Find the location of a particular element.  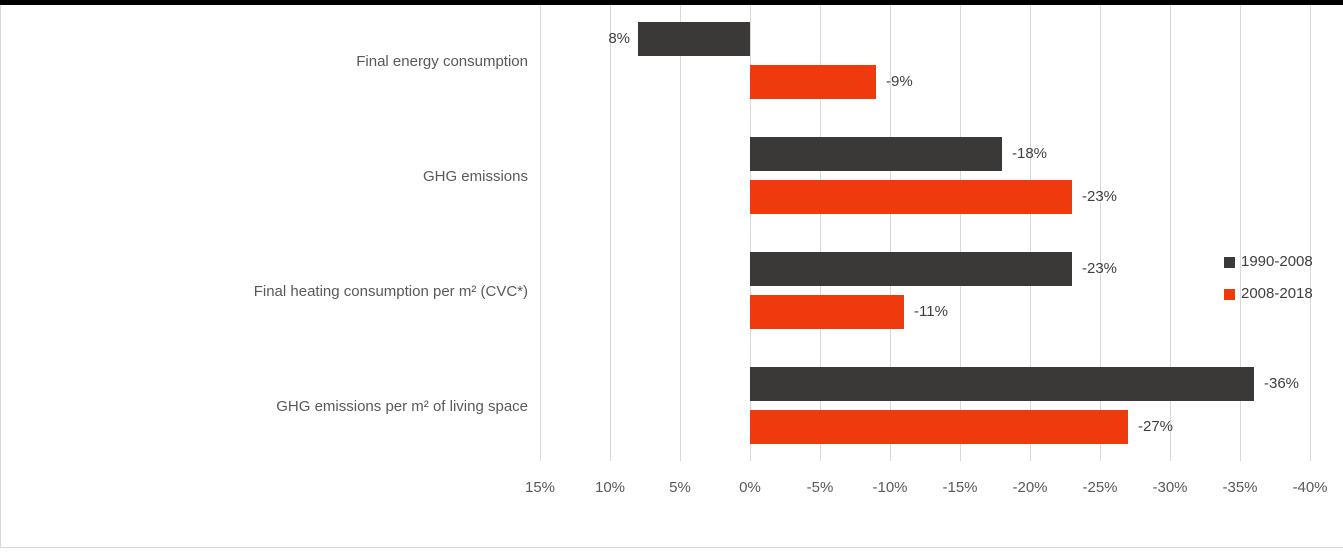

top-black-bar is located at coordinates (671, 2).